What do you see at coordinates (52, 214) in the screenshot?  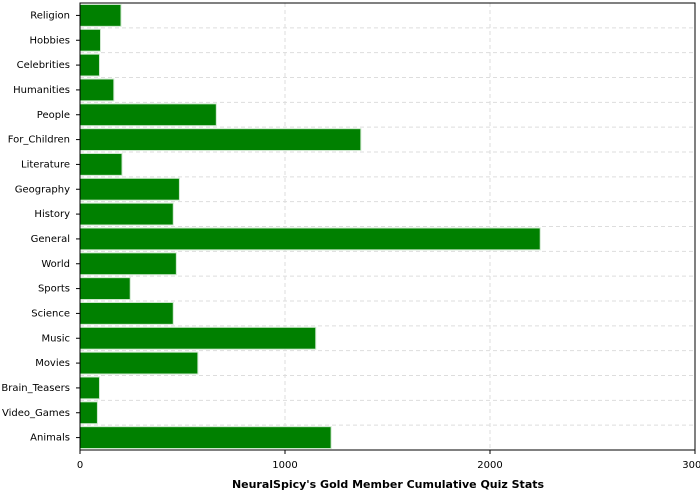 I see `y-tick-label: History` at bounding box center [52, 214].